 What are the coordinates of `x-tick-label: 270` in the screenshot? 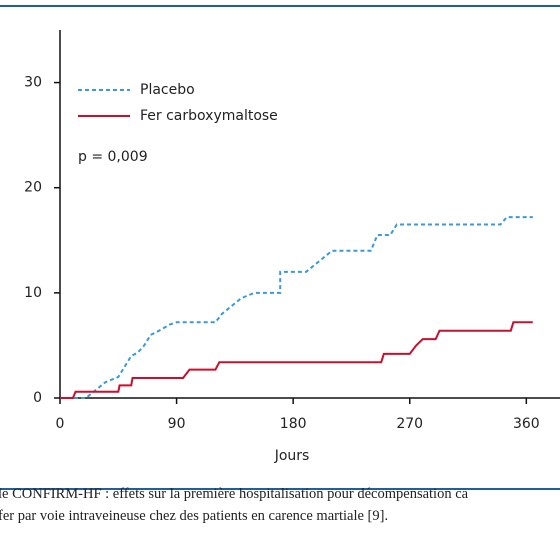 It's located at (409, 424).